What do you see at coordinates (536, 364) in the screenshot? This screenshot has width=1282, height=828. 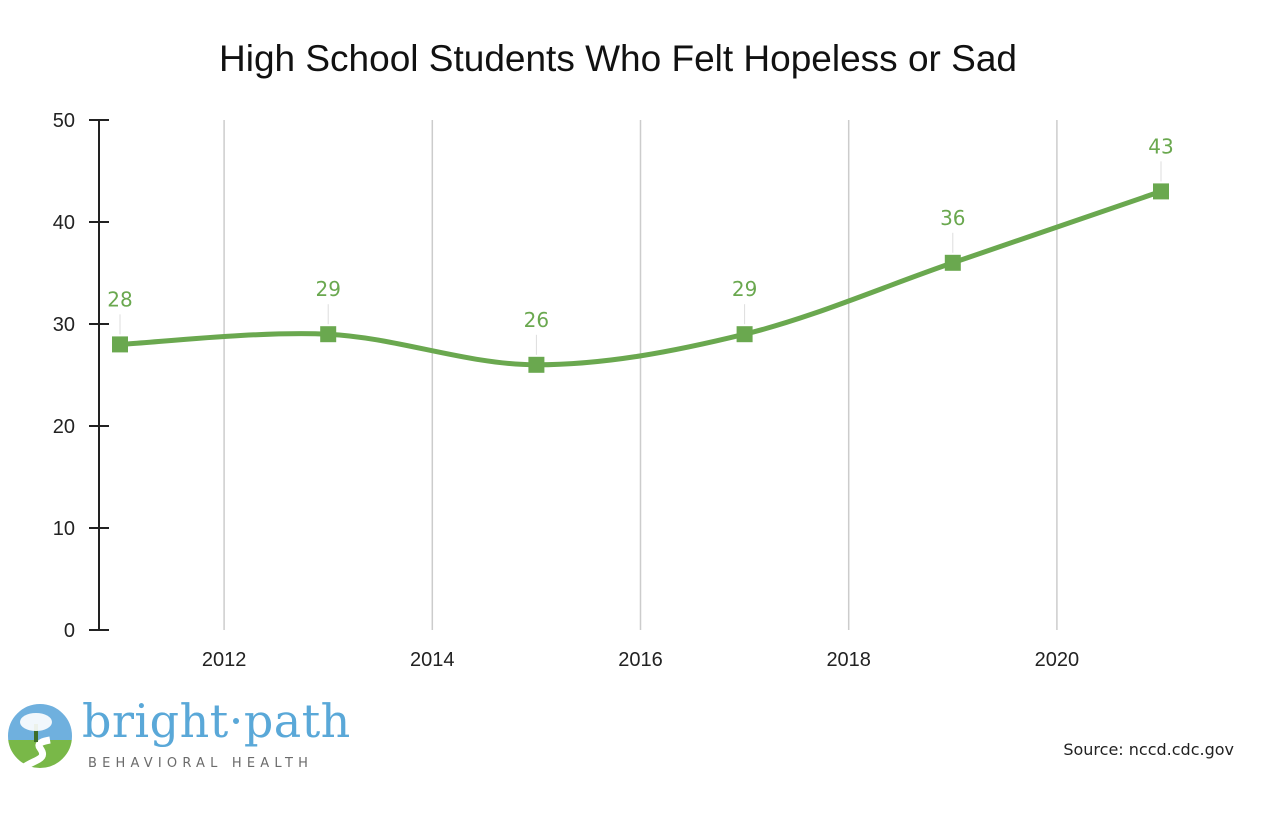 I see `data-point-2015` at bounding box center [536, 364].